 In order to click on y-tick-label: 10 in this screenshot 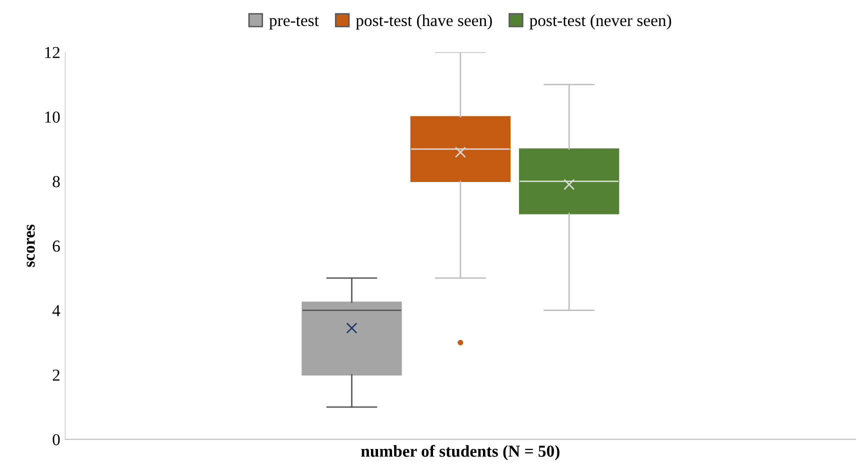, I will do `click(52, 117)`.